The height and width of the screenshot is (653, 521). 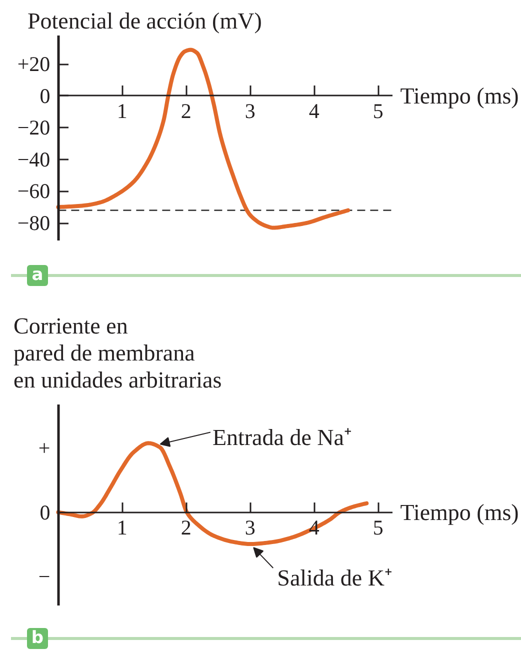 What do you see at coordinates (314, 110) in the screenshot?
I see `x-tick-label: 4` at bounding box center [314, 110].